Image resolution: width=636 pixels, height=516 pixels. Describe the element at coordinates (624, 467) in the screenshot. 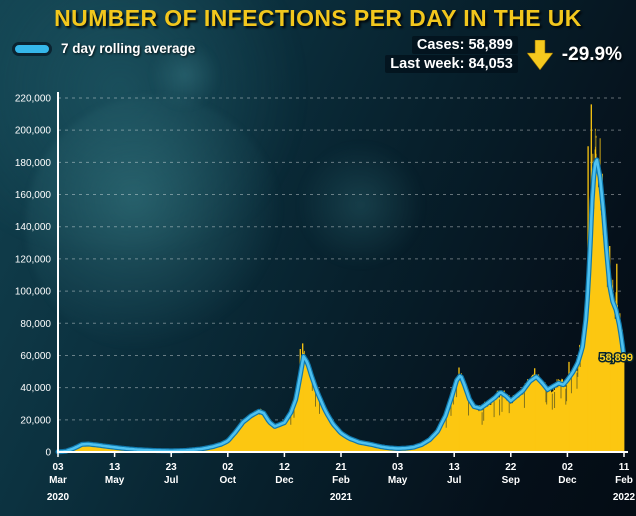

I see `svg-text: 11` at that location.